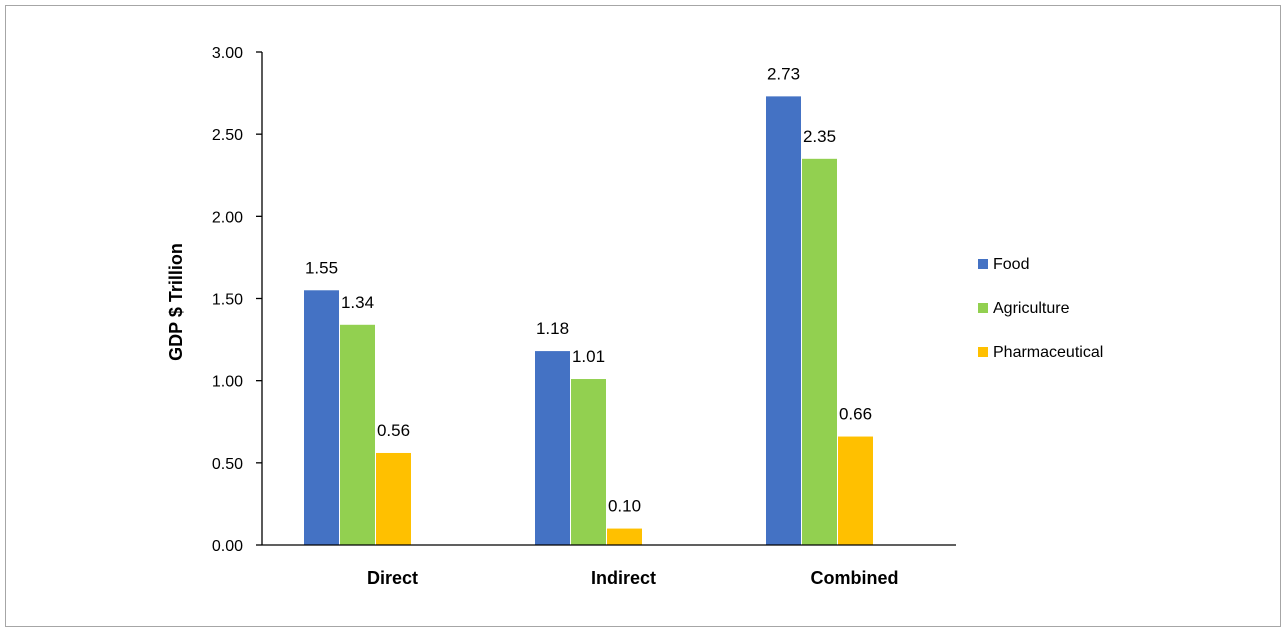 The width and height of the screenshot is (1288, 629). I want to click on legend: Food Agriculture Pharmaceutical, so click(1040, 308).